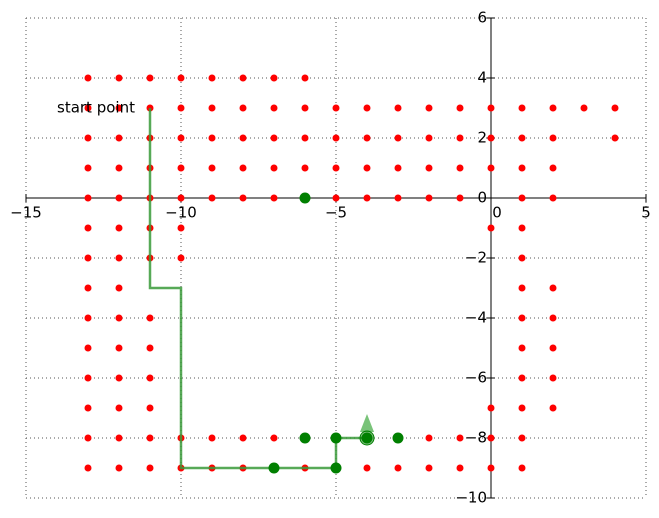  What do you see at coordinates (646, 213) in the screenshot?
I see `x-tick-label: 5` at bounding box center [646, 213].